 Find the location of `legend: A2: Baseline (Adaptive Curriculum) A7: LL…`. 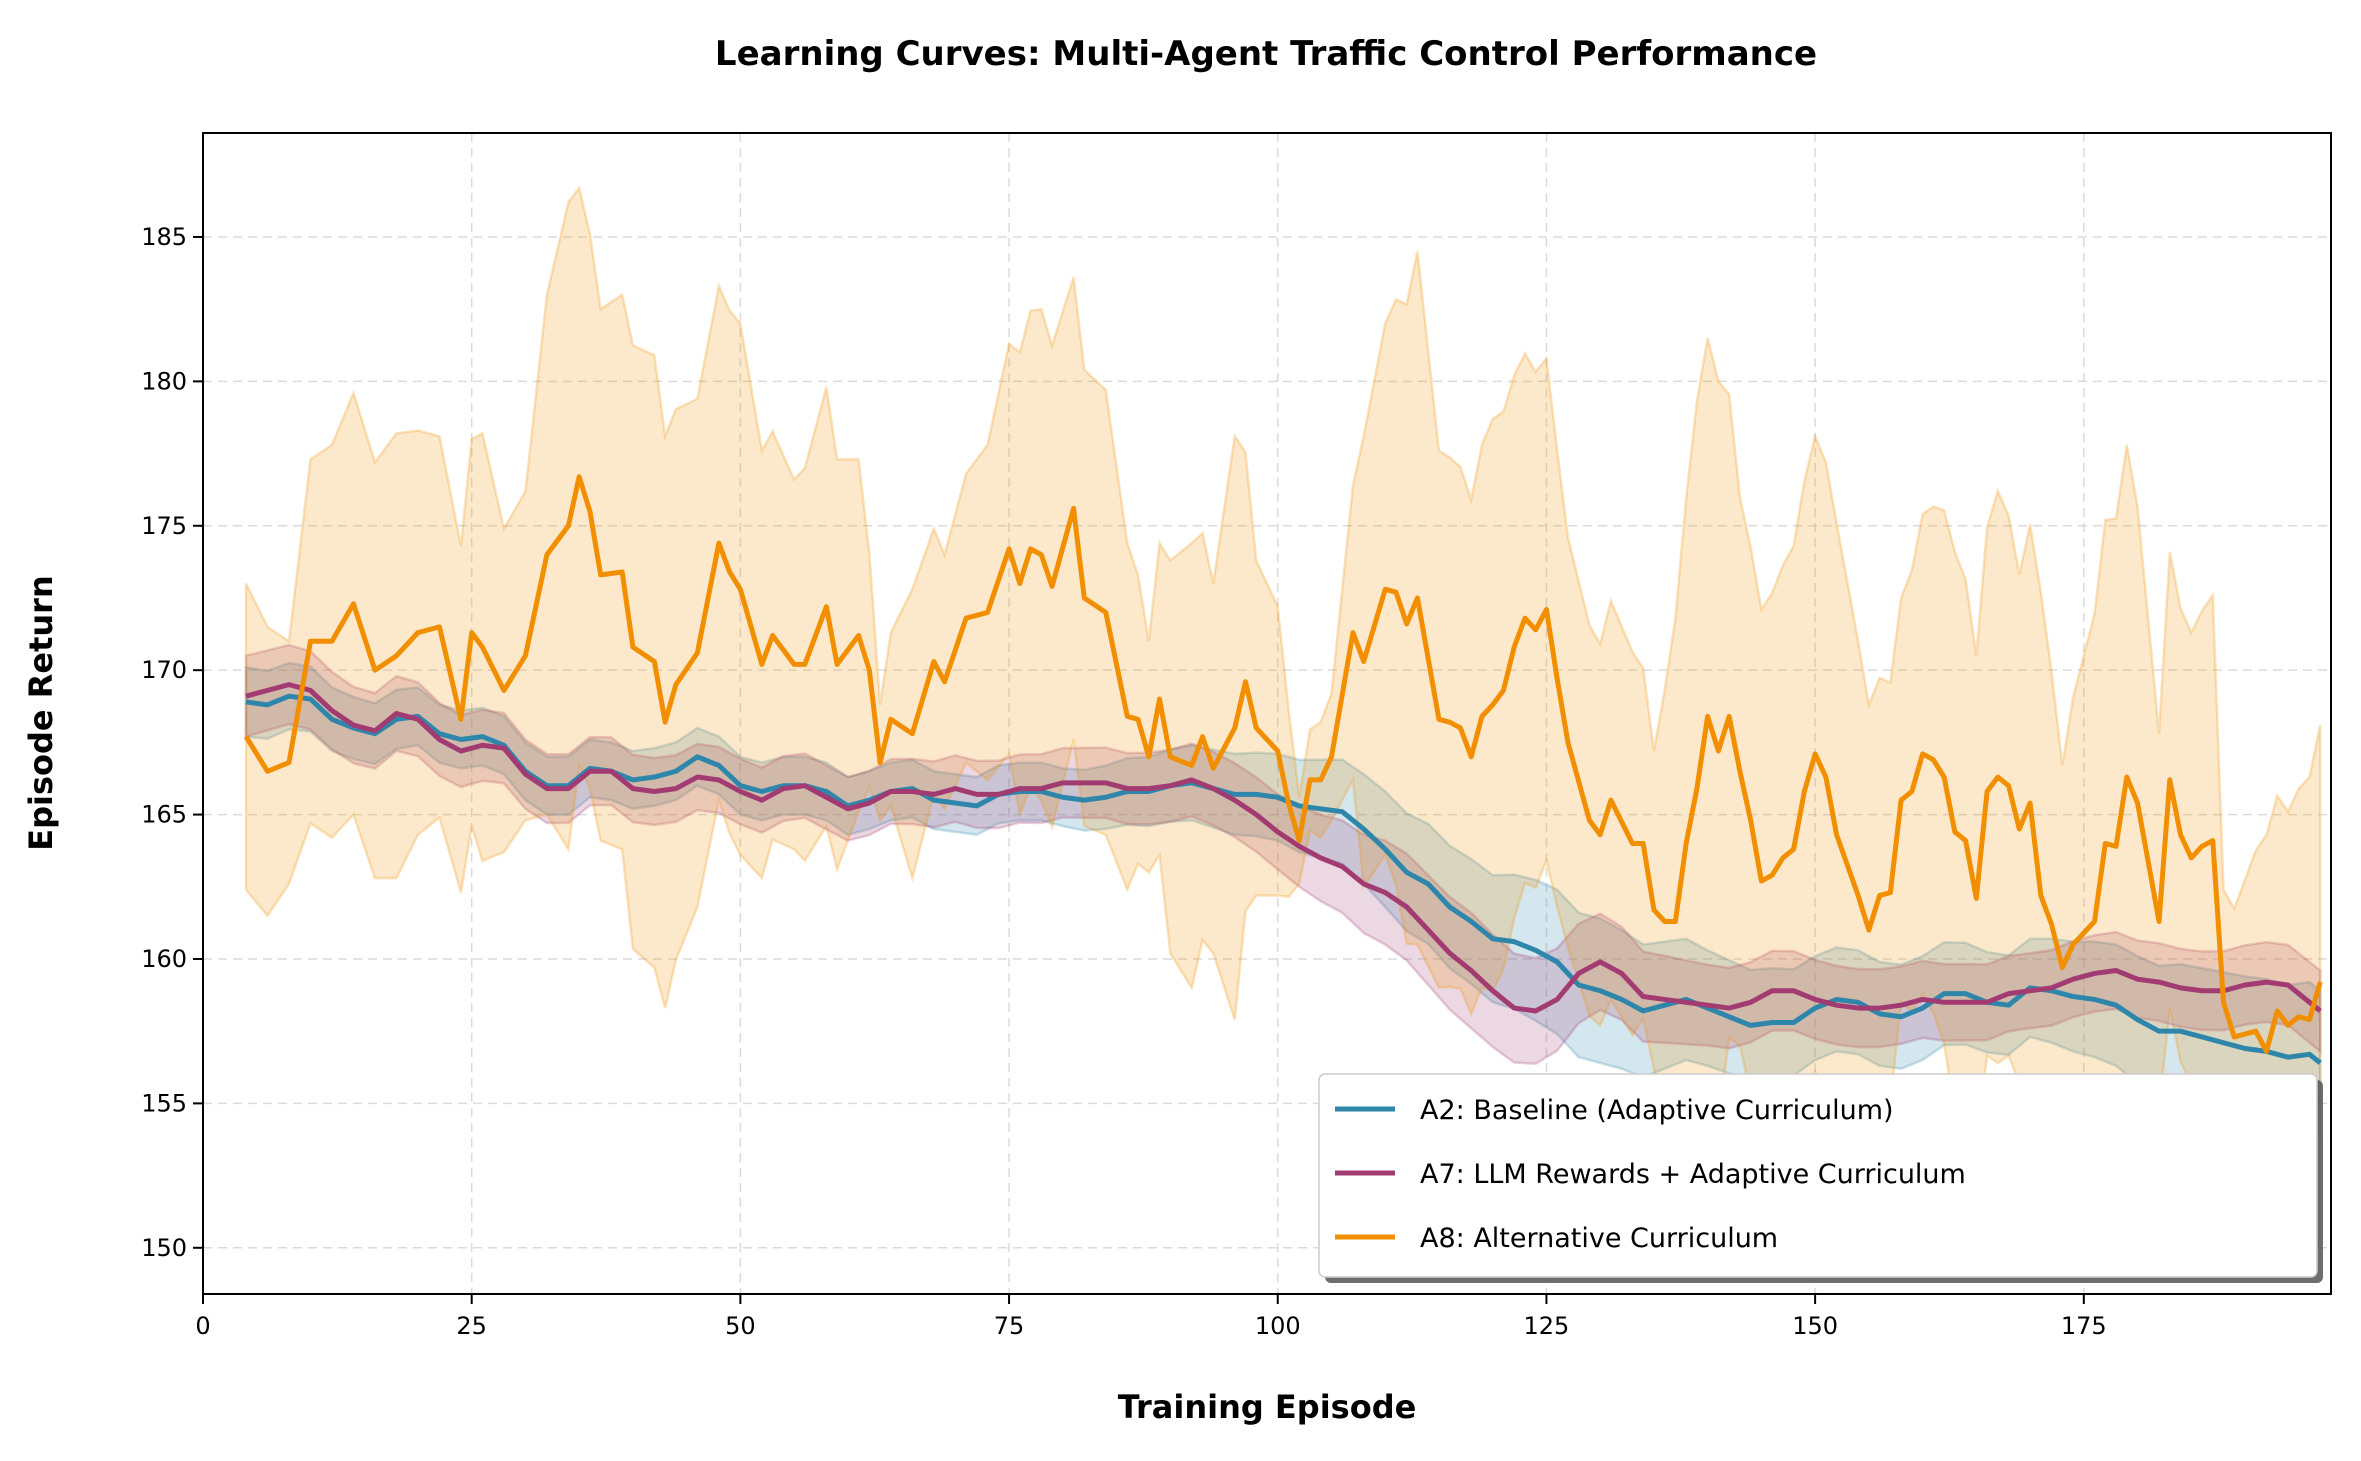

legend: A2: Baseline (Adaptive Curriculum) A7: LL… is located at coordinates (1820, 1178).